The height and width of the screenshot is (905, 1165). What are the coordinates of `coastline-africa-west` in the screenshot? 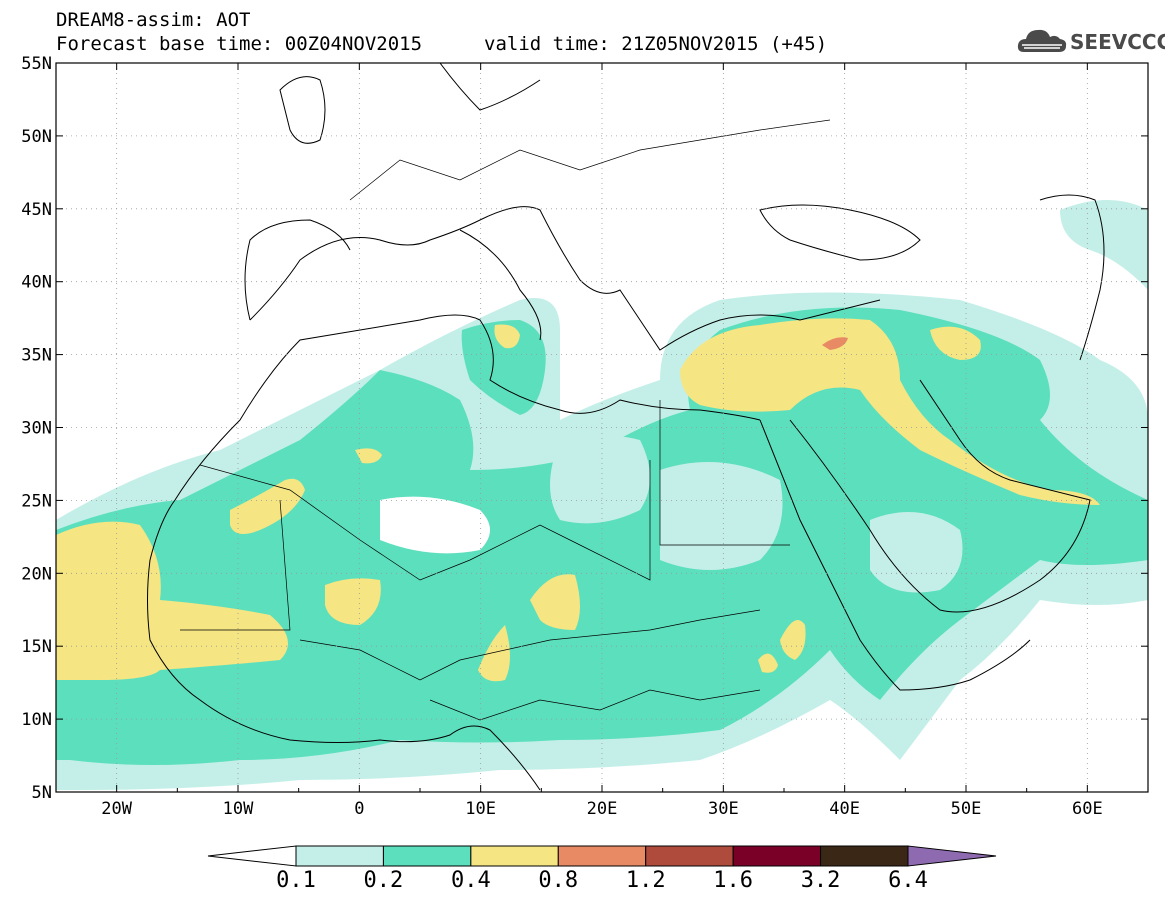 It's located at (344, 675).